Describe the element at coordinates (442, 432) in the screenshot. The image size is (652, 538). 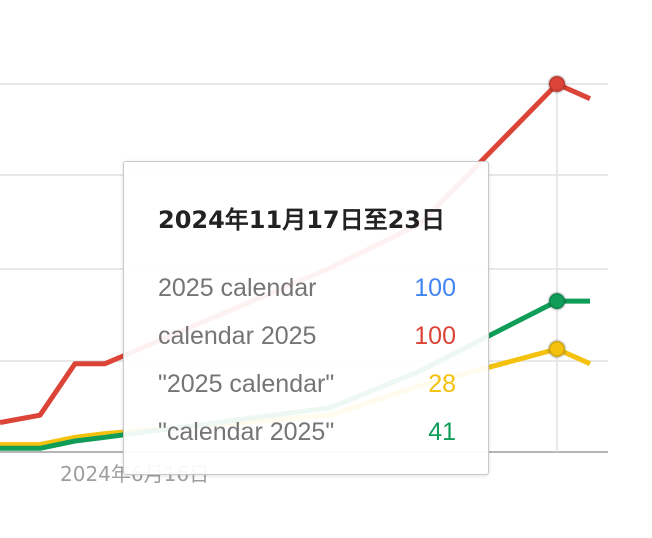
I see `tooltip-series-value: 41` at that location.